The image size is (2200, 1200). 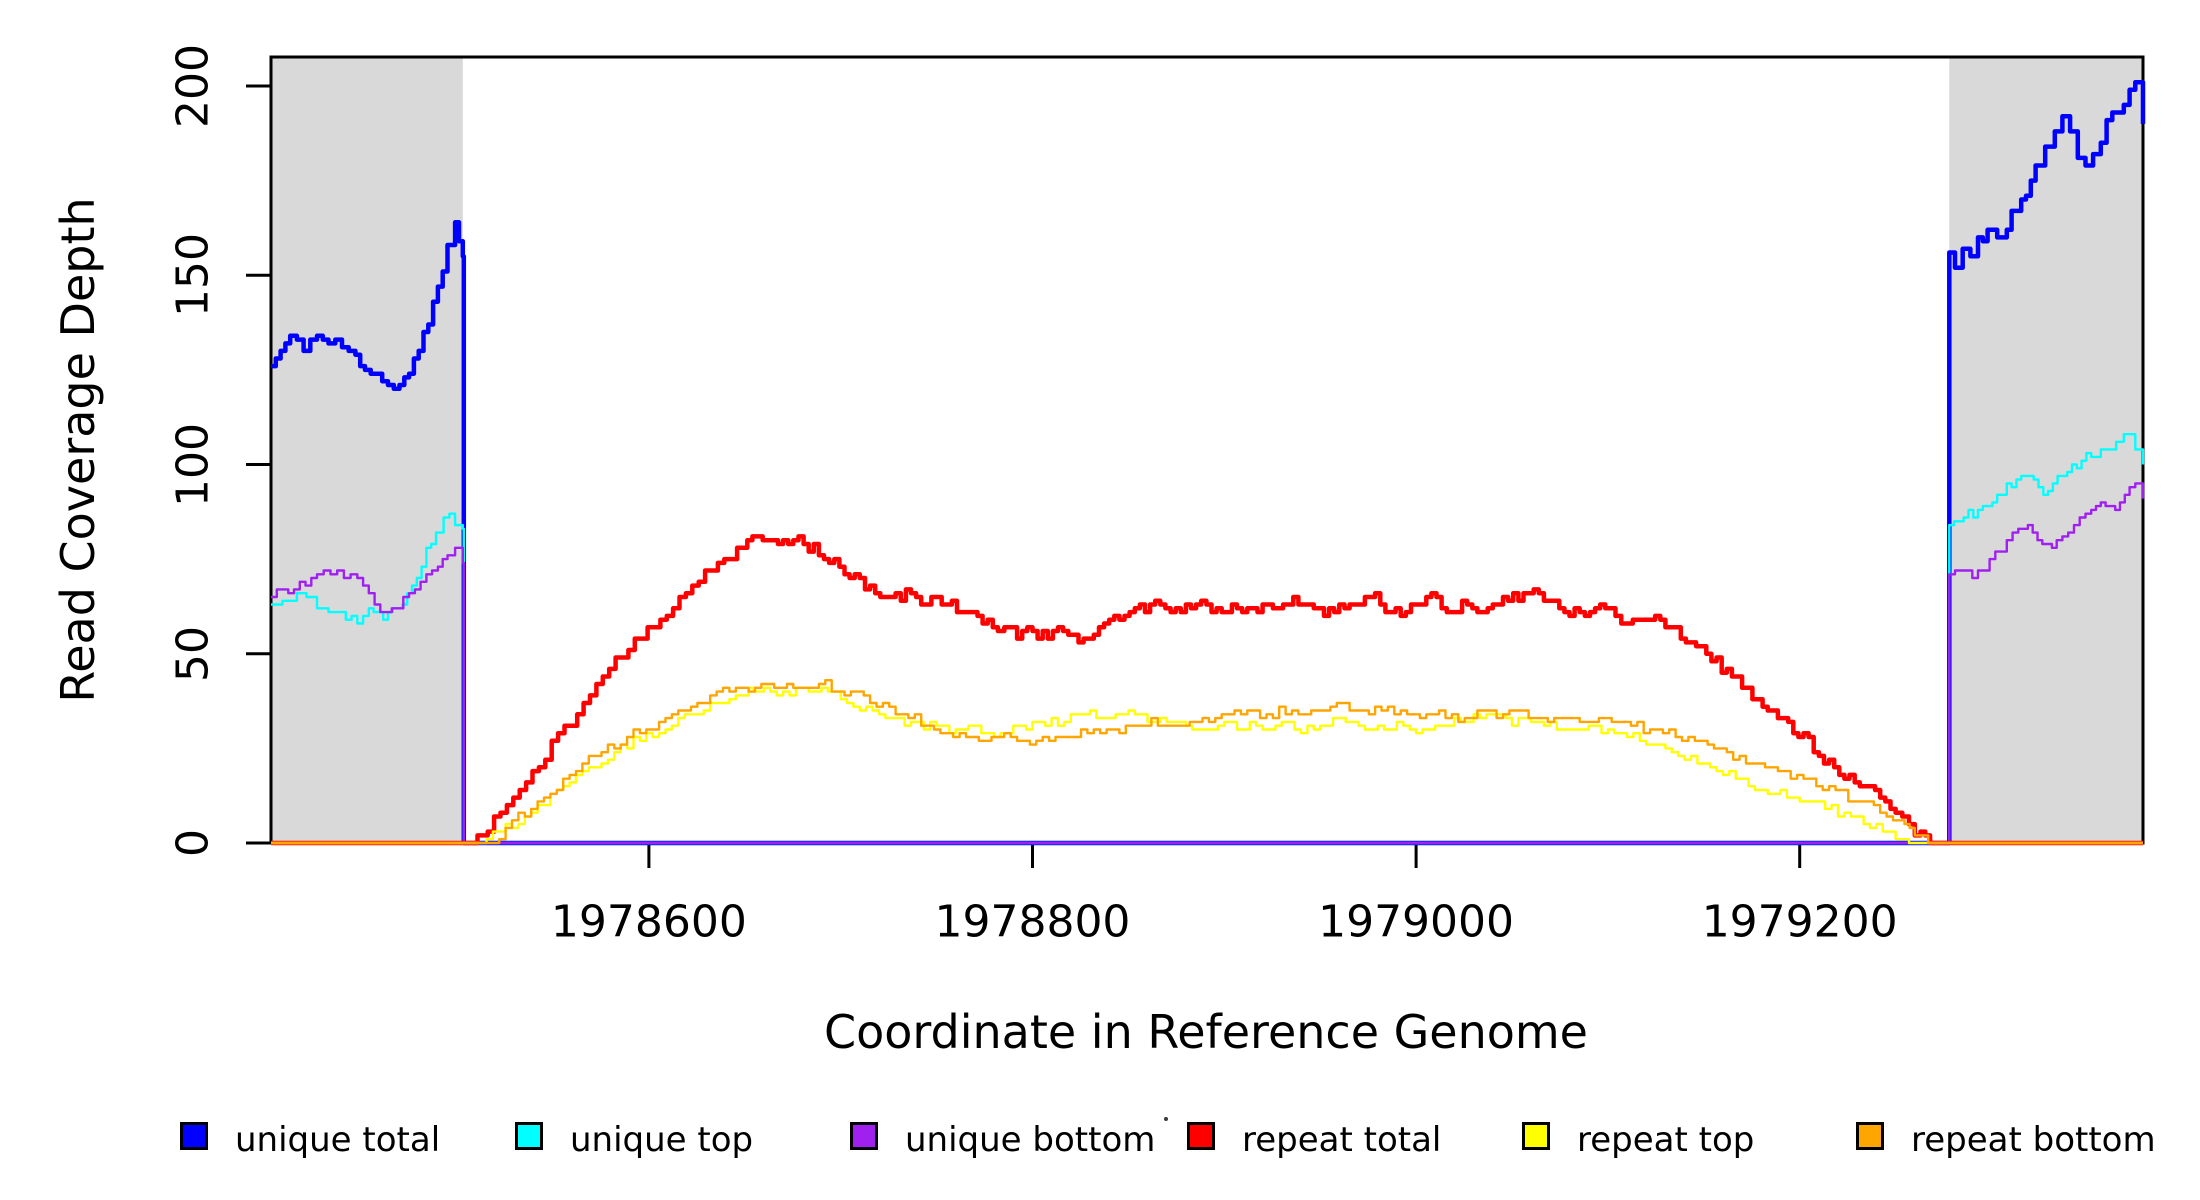 I want to click on legend-label: repeat top, so click(x=1666, y=1140).